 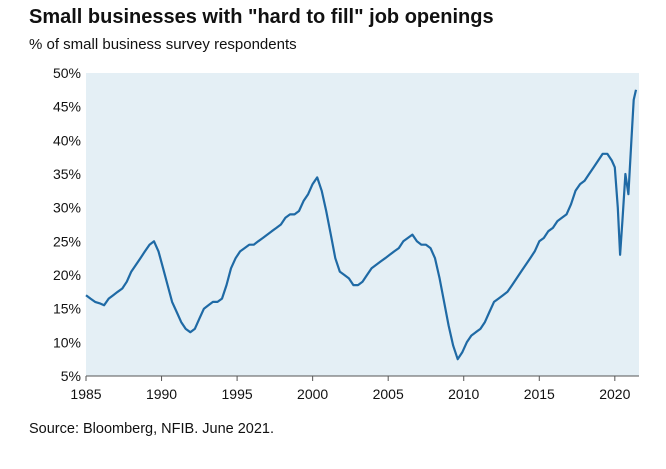 I want to click on x-tick-label: 2010, so click(x=463, y=394).